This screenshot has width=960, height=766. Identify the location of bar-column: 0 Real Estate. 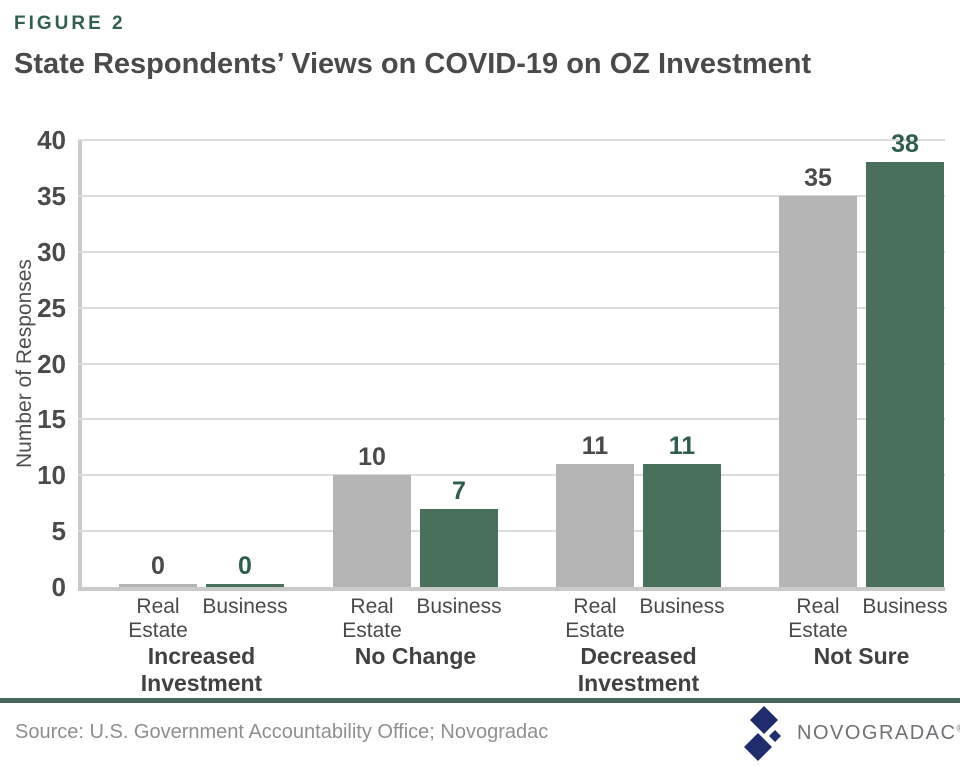
(158, 597).